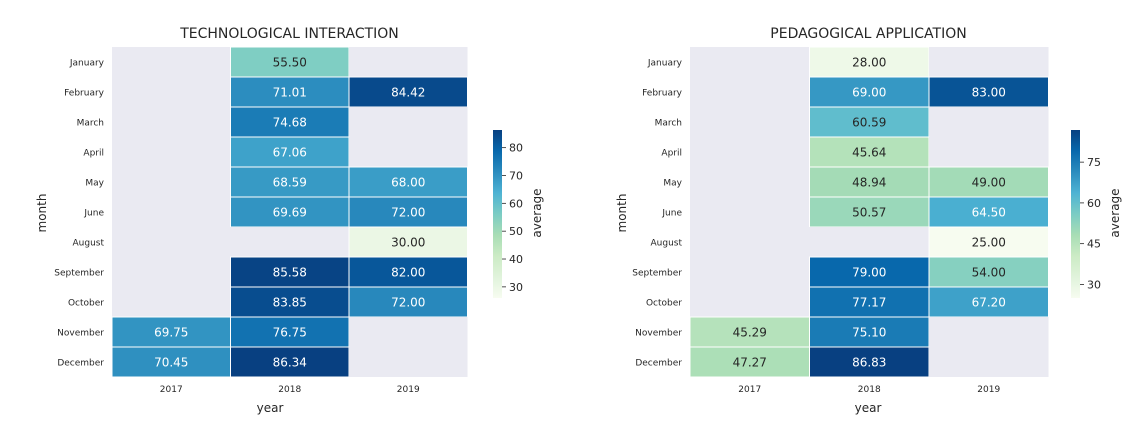 This screenshot has width=1142, height=441. What do you see at coordinates (1075, 214) in the screenshot?
I see `colorbar` at bounding box center [1075, 214].